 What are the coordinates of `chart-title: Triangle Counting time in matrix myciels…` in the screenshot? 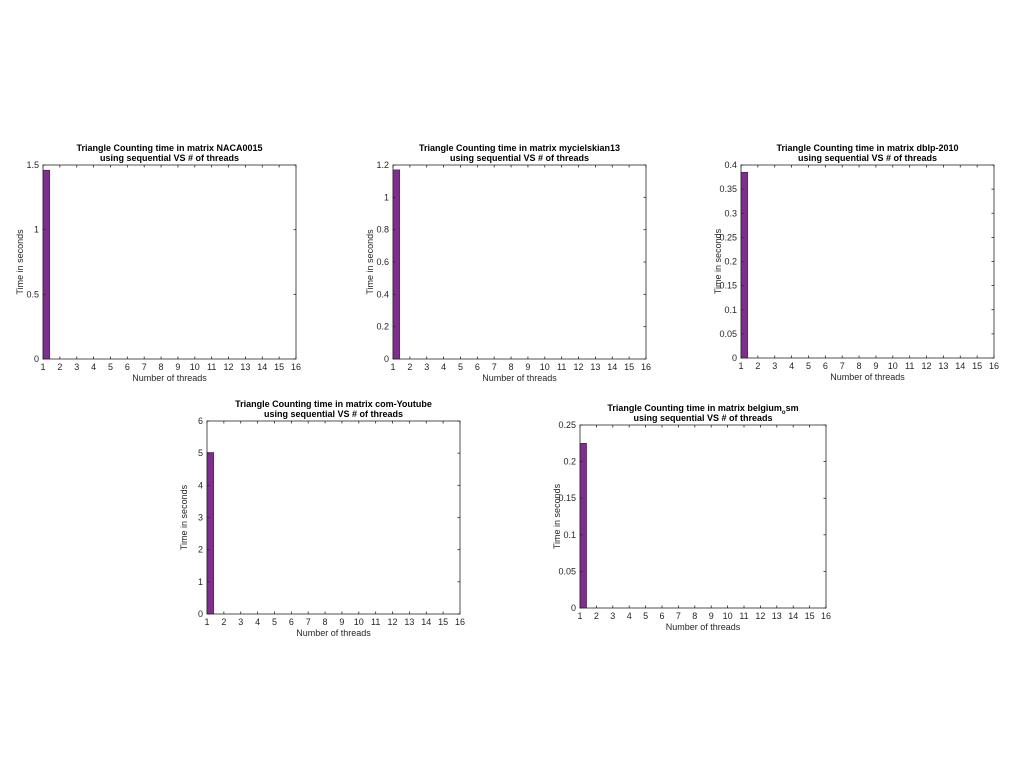 It's located at (519, 148).